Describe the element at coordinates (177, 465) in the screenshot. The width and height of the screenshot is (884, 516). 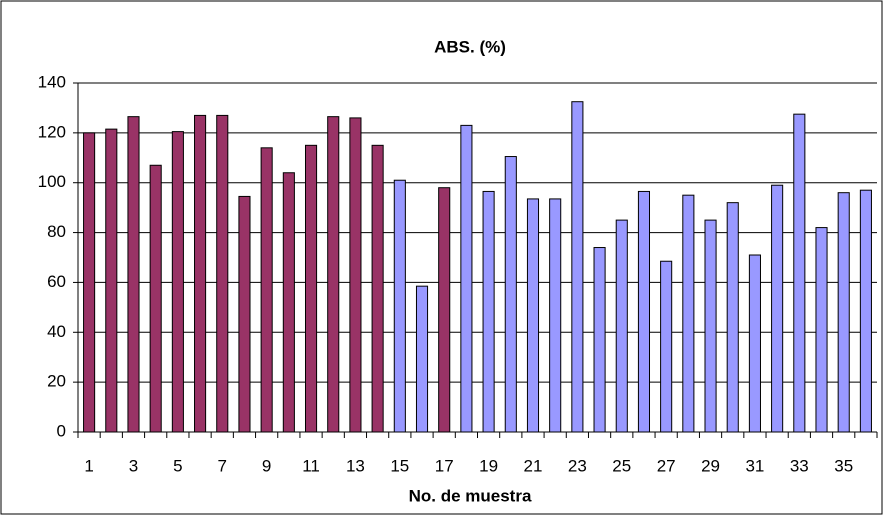
I see `x-tick-label: 5` at that location.